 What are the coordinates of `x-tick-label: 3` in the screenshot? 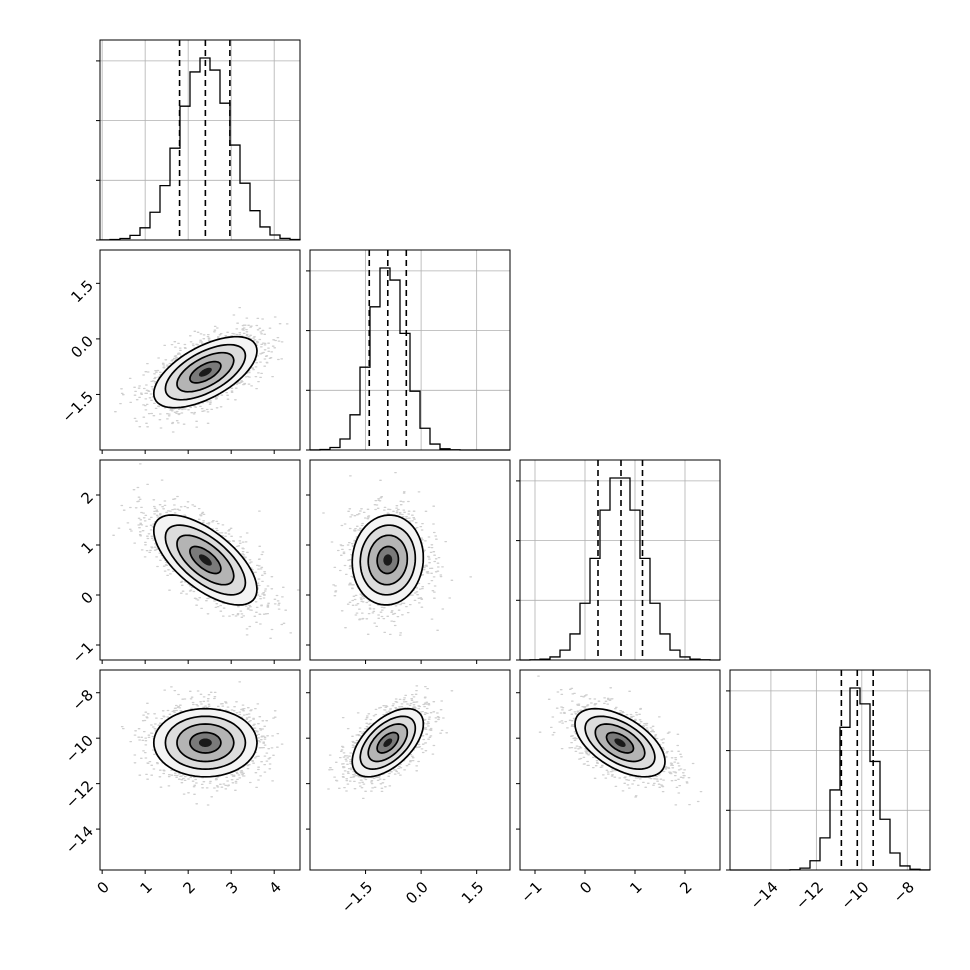 It's located at (231, 887).